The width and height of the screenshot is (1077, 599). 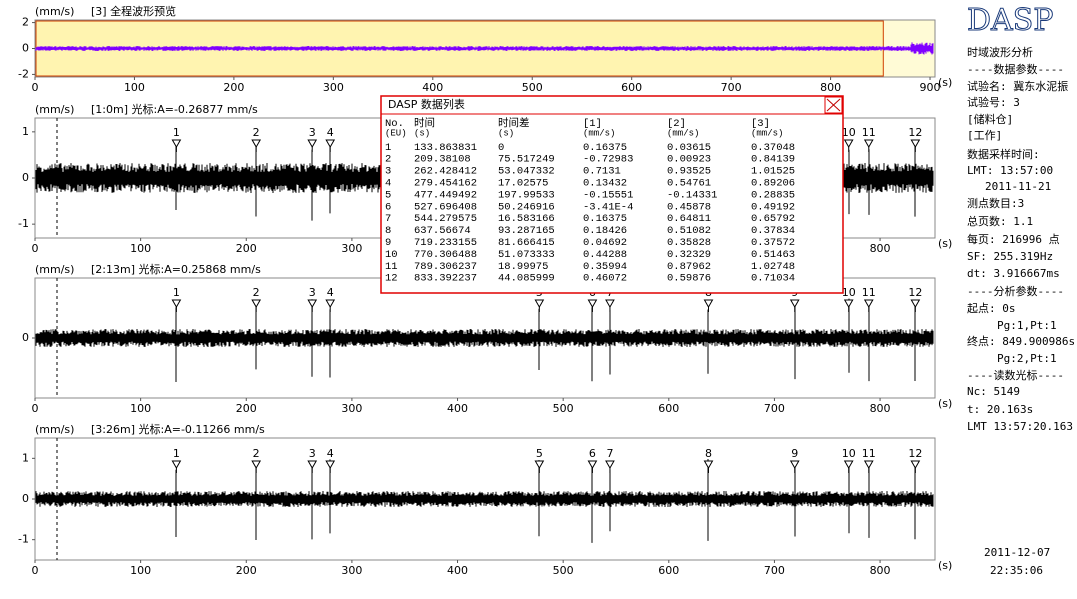 I want to click on table-cell: 17.02575, so click(x=523, y=183).